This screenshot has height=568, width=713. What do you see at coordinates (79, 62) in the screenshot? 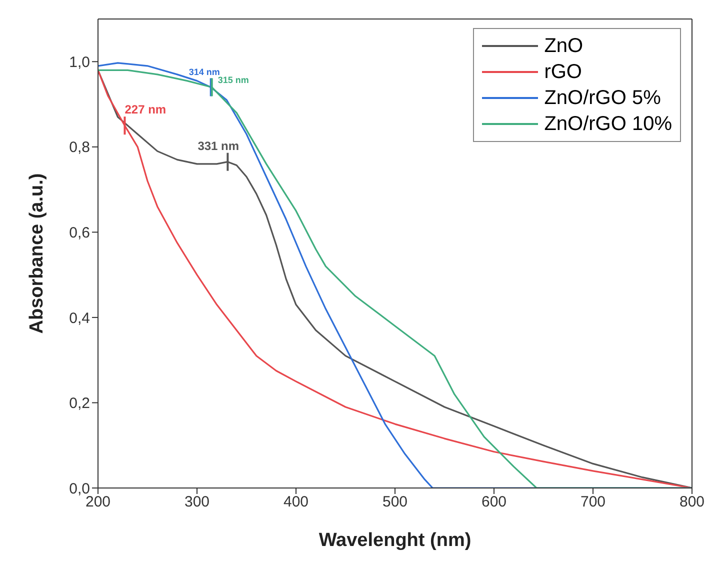
I see `y-tick-label: 1,0` at bounding box center [79, 62].